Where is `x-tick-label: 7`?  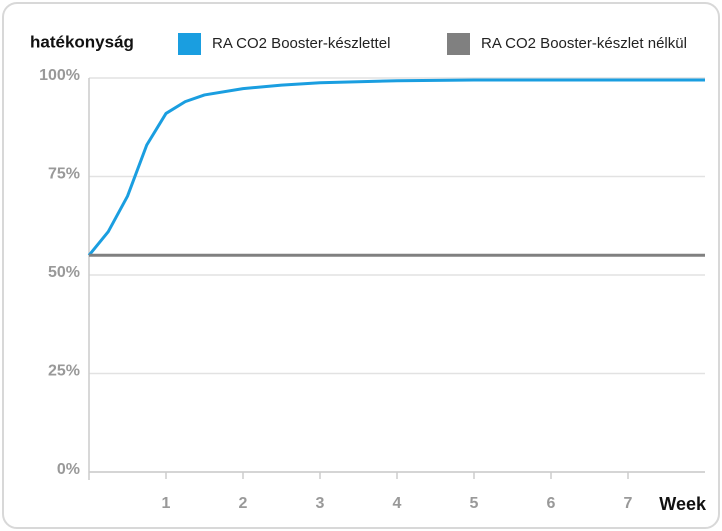 x-tick-label: 7 is located at coordinates (628, 503).